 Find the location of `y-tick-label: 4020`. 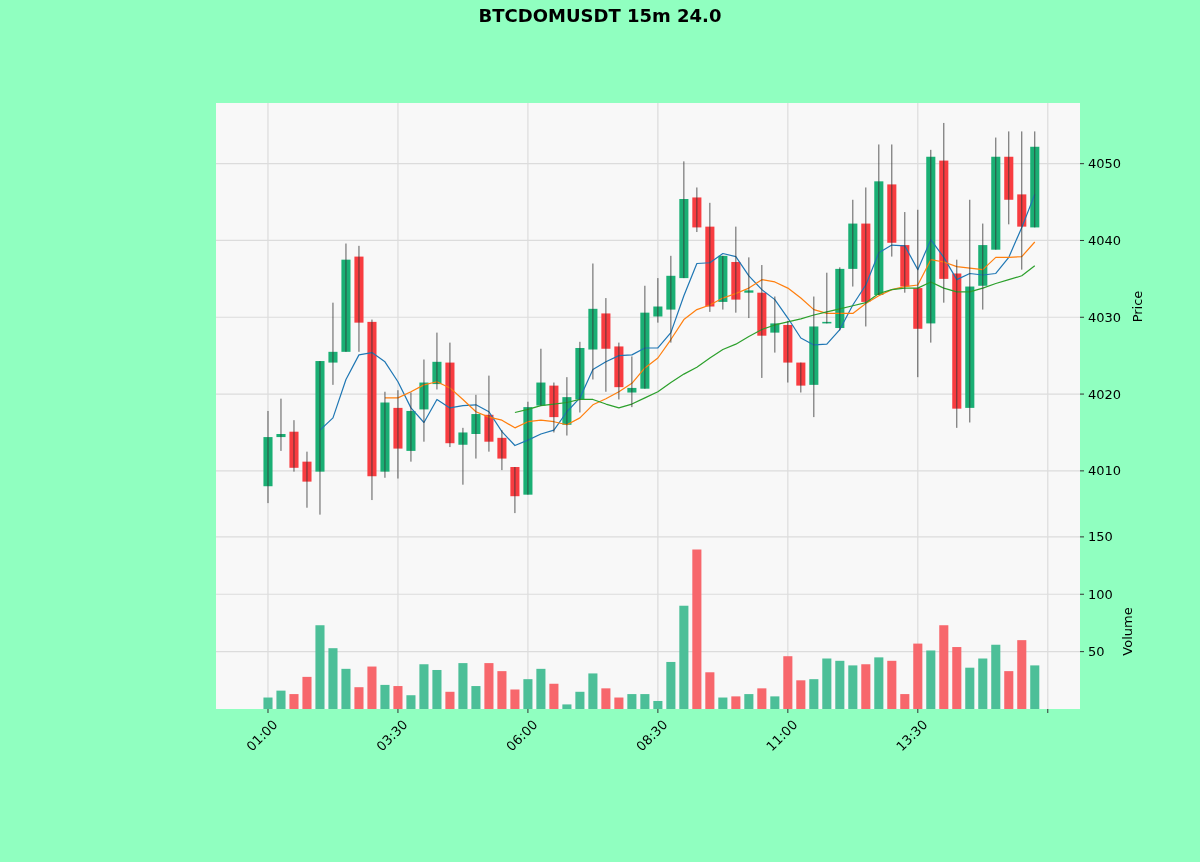

y-tick-label: 4020 is located at coordinates (1105, 394).